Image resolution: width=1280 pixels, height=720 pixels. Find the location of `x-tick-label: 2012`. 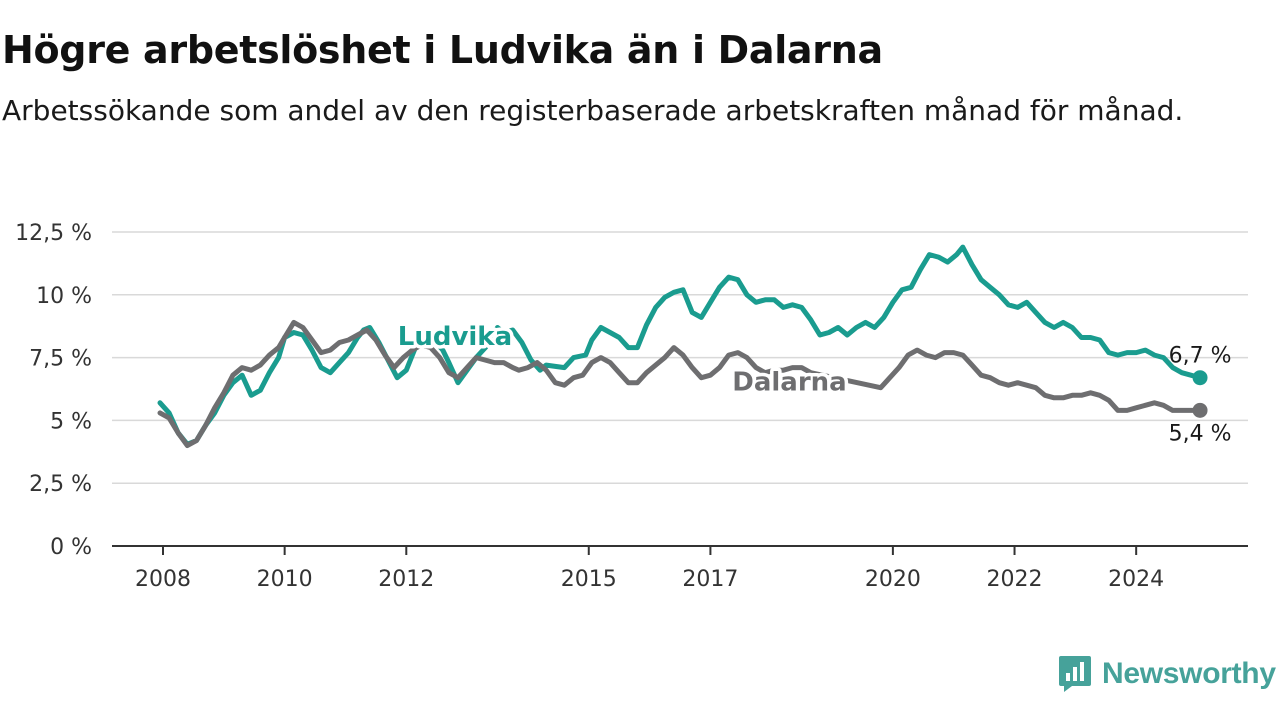

x-tick-label: 2012 is located at coordinates (406, 579).